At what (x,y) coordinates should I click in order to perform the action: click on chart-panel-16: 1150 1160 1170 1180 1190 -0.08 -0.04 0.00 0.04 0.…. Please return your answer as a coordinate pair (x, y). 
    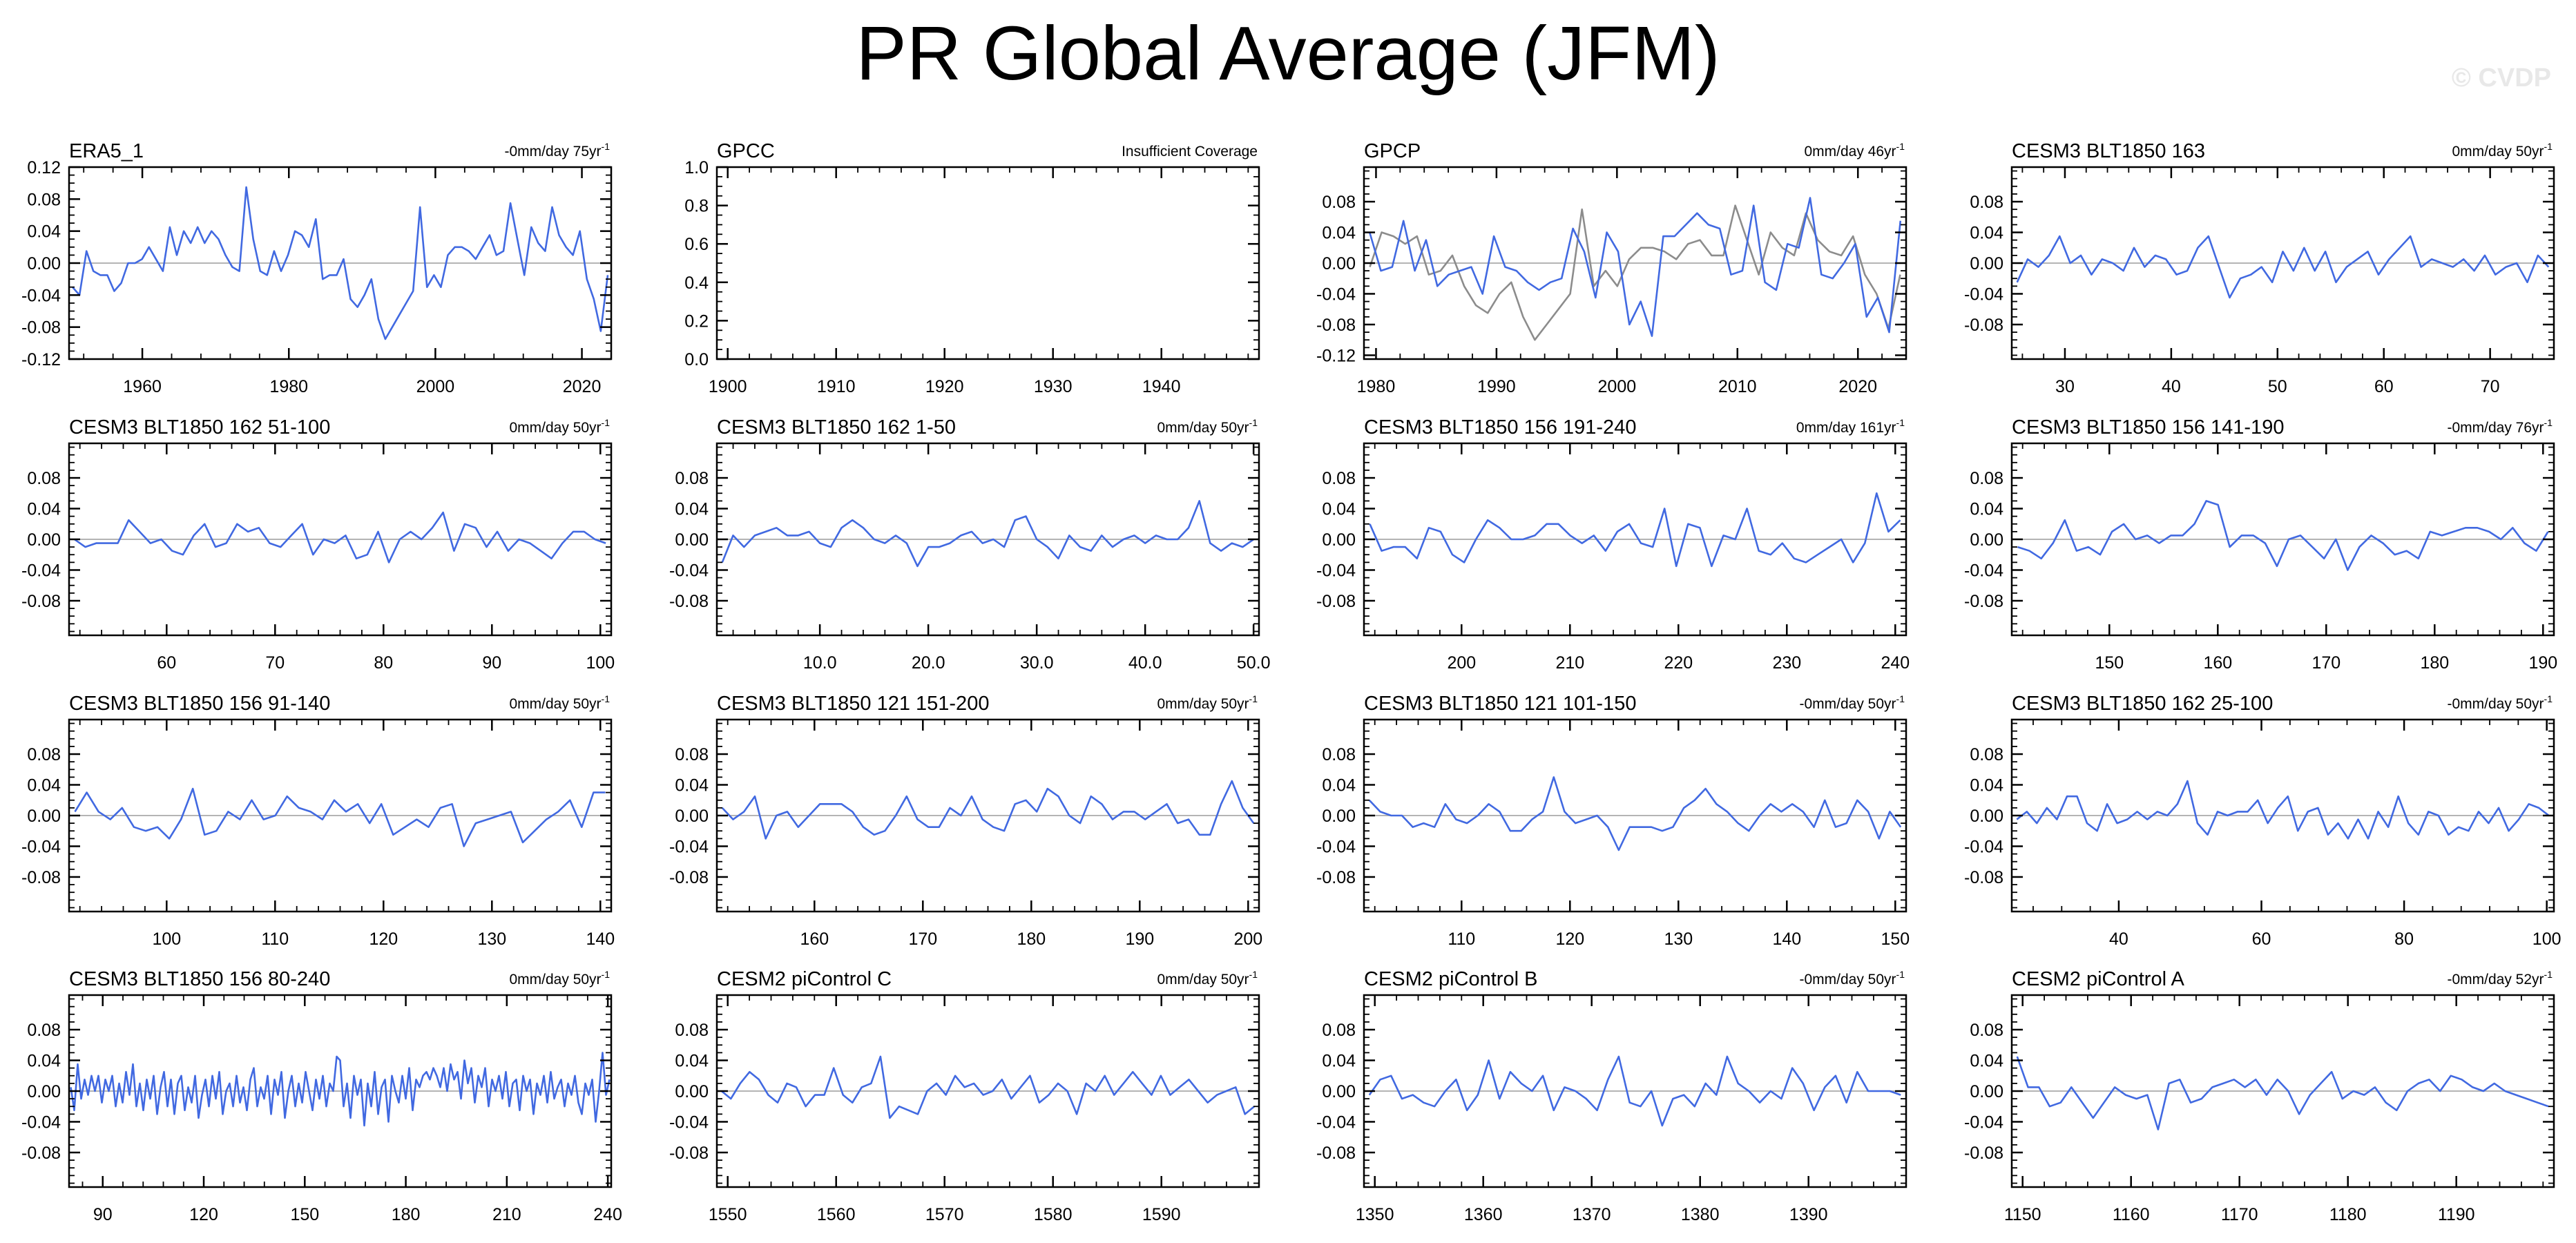
    Looking at the image, I should click on (2259, 1096).